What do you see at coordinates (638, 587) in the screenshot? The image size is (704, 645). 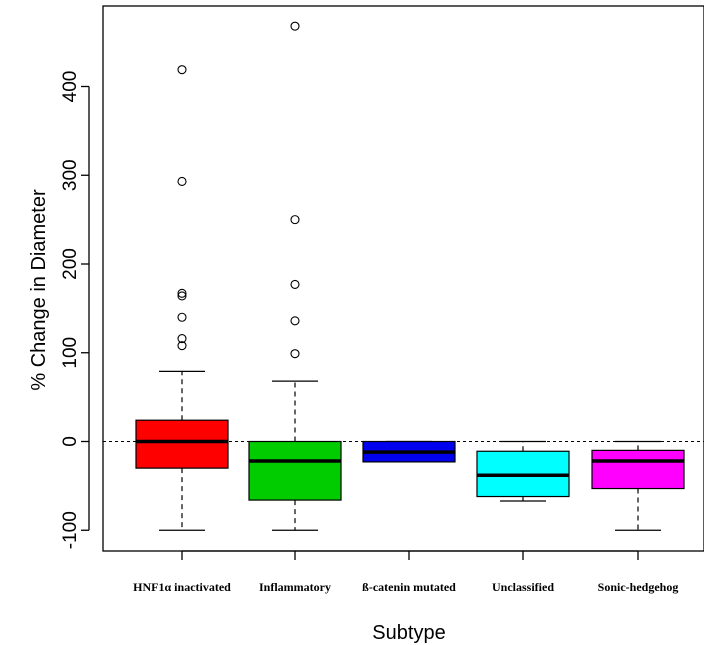 I see `x-tick-label: Sonic-hedgehog` at bounding box center [638, 587].